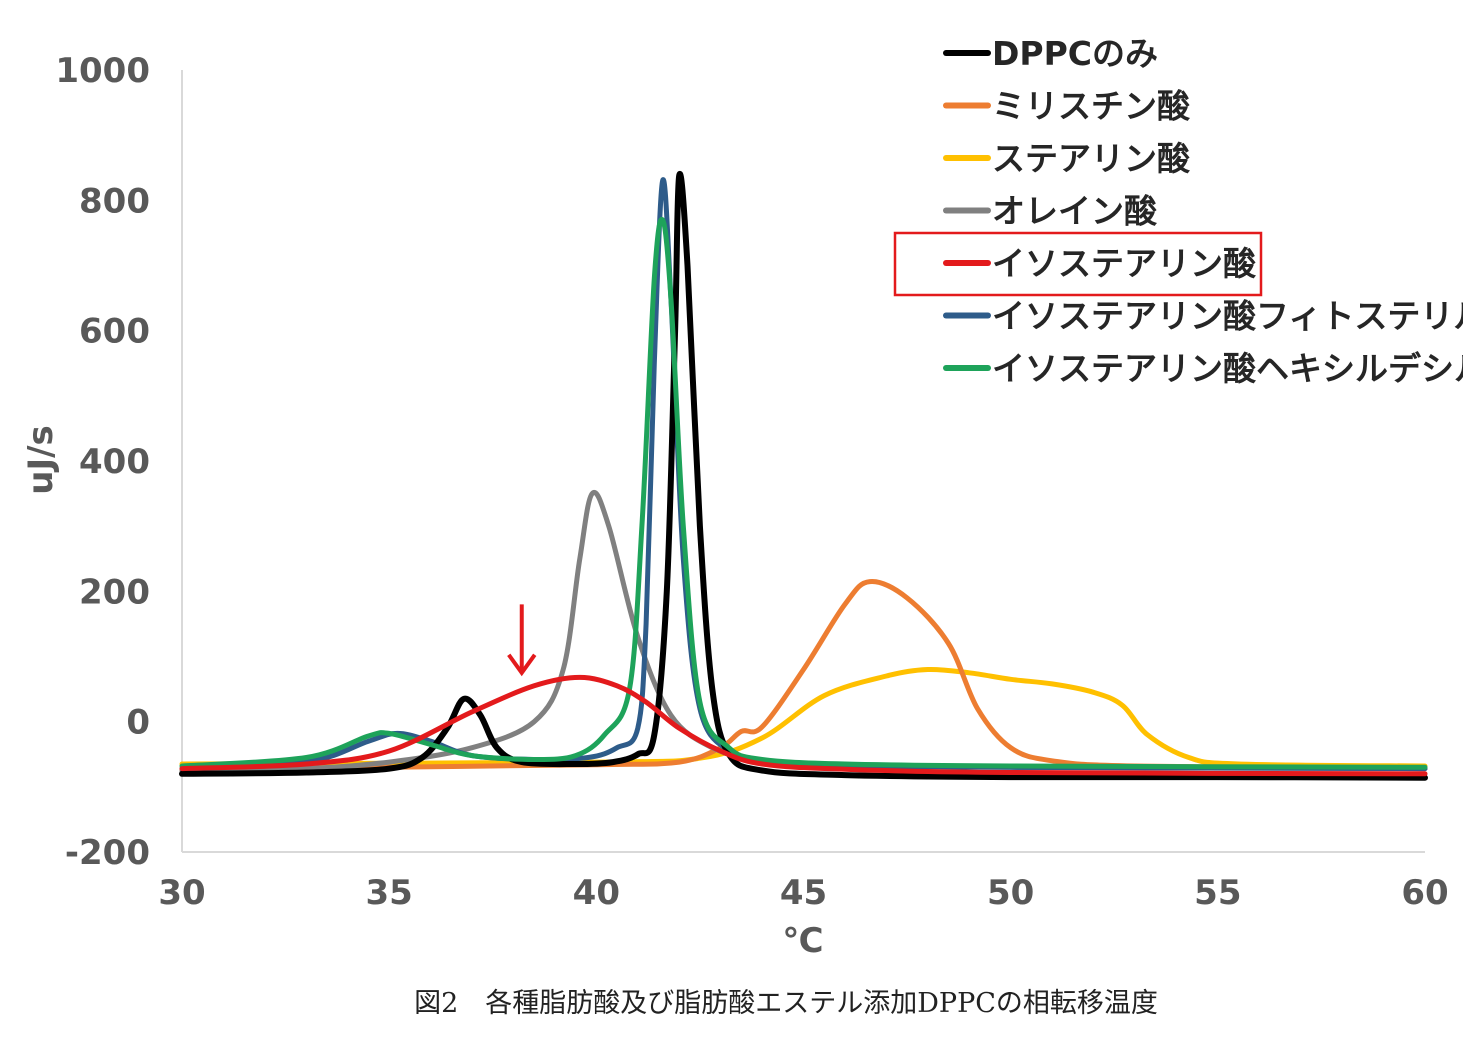  What do you see at coordinates (802, 941) in the screenshot?
I see `x-axis-title: ℃` at bounding box center [802, 941].